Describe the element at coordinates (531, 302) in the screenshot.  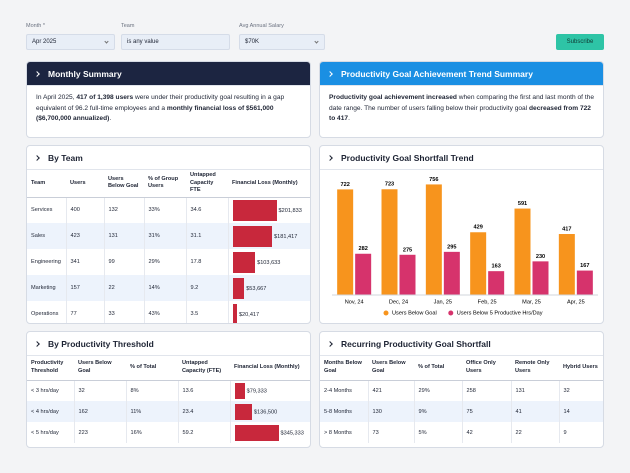
I see `x-tick-label: Mar, 25` at that location.